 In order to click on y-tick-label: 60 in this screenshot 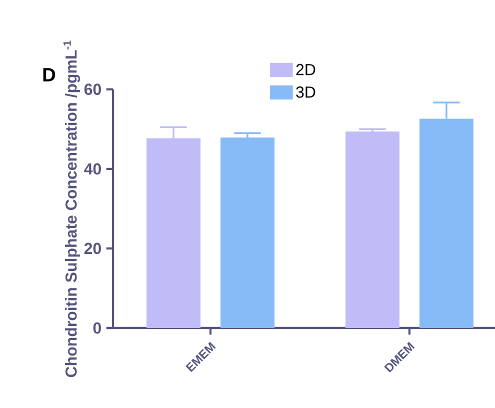, I will do `click(92, 89)`.